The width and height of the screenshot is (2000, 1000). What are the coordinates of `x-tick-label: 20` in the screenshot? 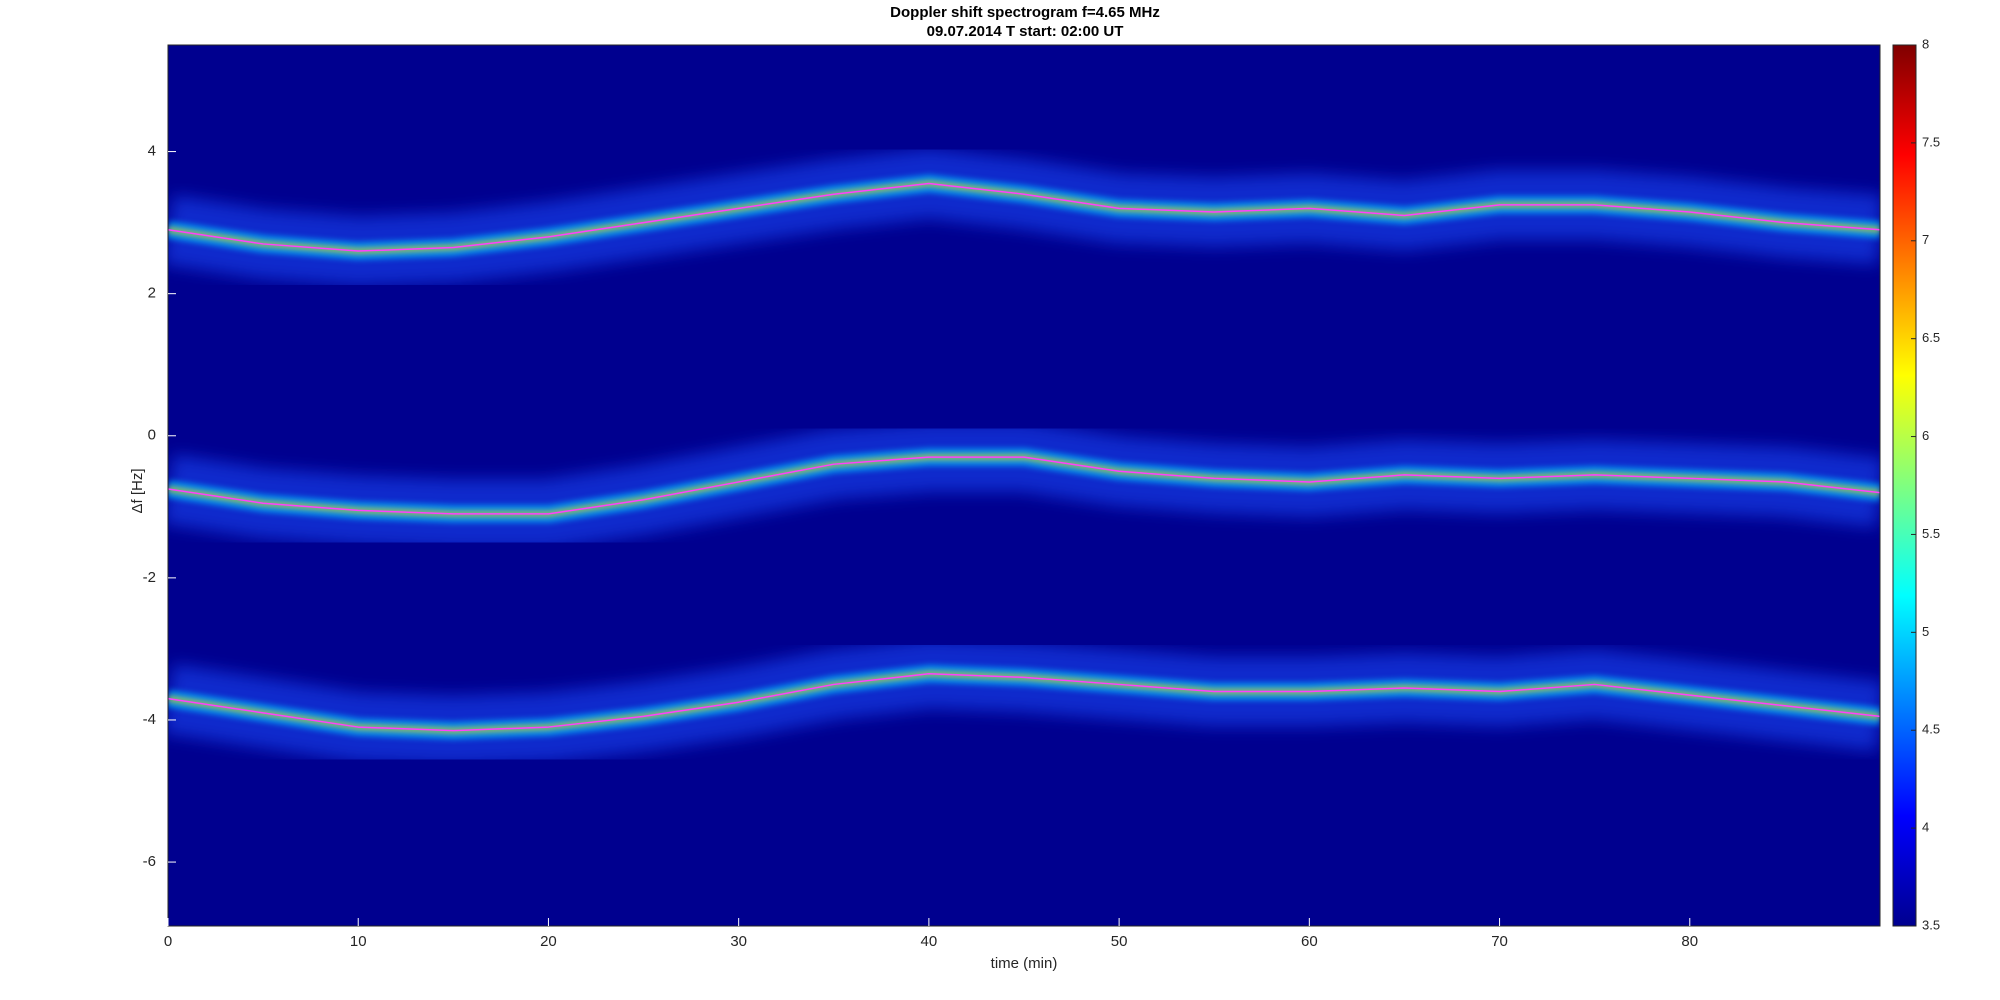 It's located at (548, 941).